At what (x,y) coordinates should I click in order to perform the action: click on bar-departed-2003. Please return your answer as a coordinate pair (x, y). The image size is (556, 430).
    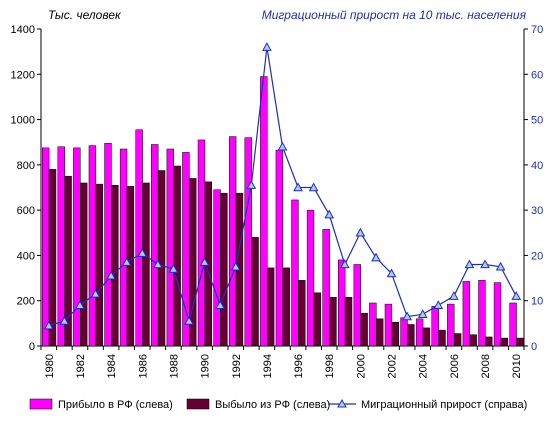
    Looking at the image, I should click on (411, 335).